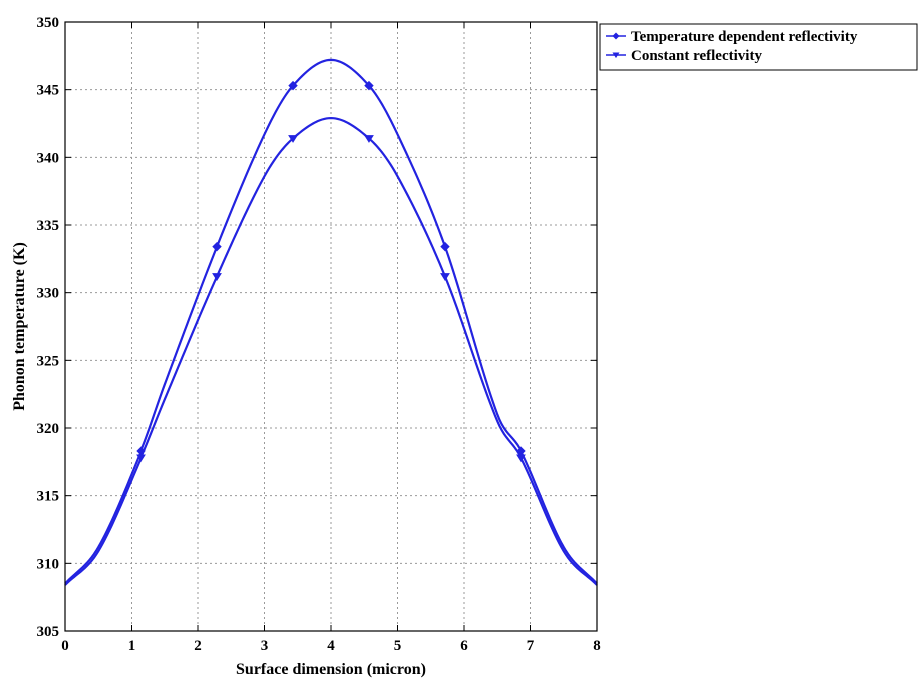 This screenshot has height=683, width=920. I want to click on y-tick-label: 315, so click(48, 497).